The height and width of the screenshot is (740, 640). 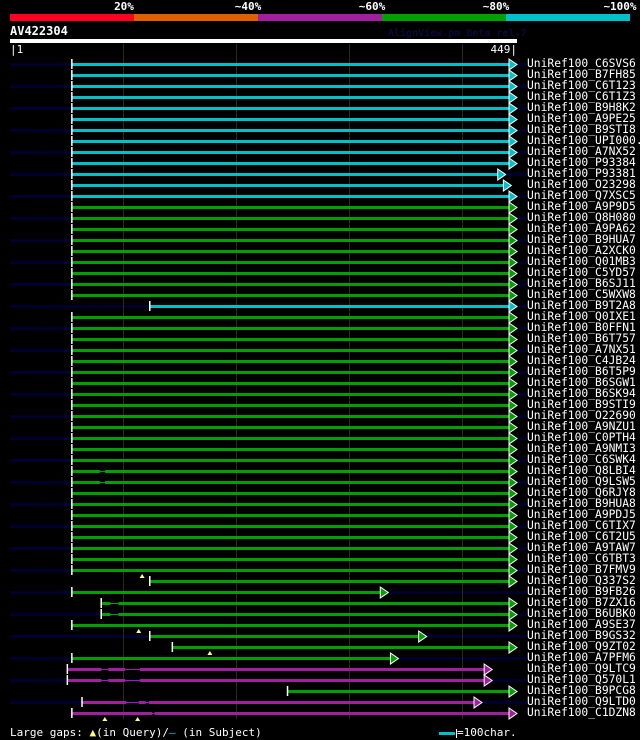 What do you see at coordinates (581, 283) in the screenshot?
I see `hit-label: UniRef100_B6SJ11` at bounding box center [581, 283].